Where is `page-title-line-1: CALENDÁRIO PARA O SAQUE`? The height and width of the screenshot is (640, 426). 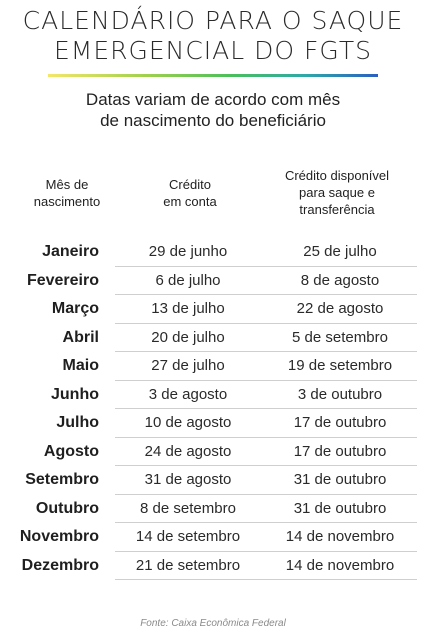
page-title-line-1: CALENDÁRIO PARA O SAQUE is located at coordinates (213, 20).